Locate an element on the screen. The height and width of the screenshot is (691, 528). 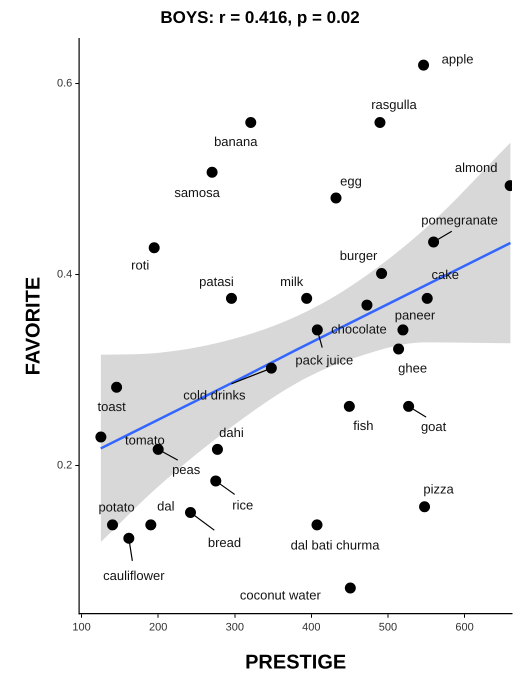
annotation: milk is located at coordinates (292, 281).